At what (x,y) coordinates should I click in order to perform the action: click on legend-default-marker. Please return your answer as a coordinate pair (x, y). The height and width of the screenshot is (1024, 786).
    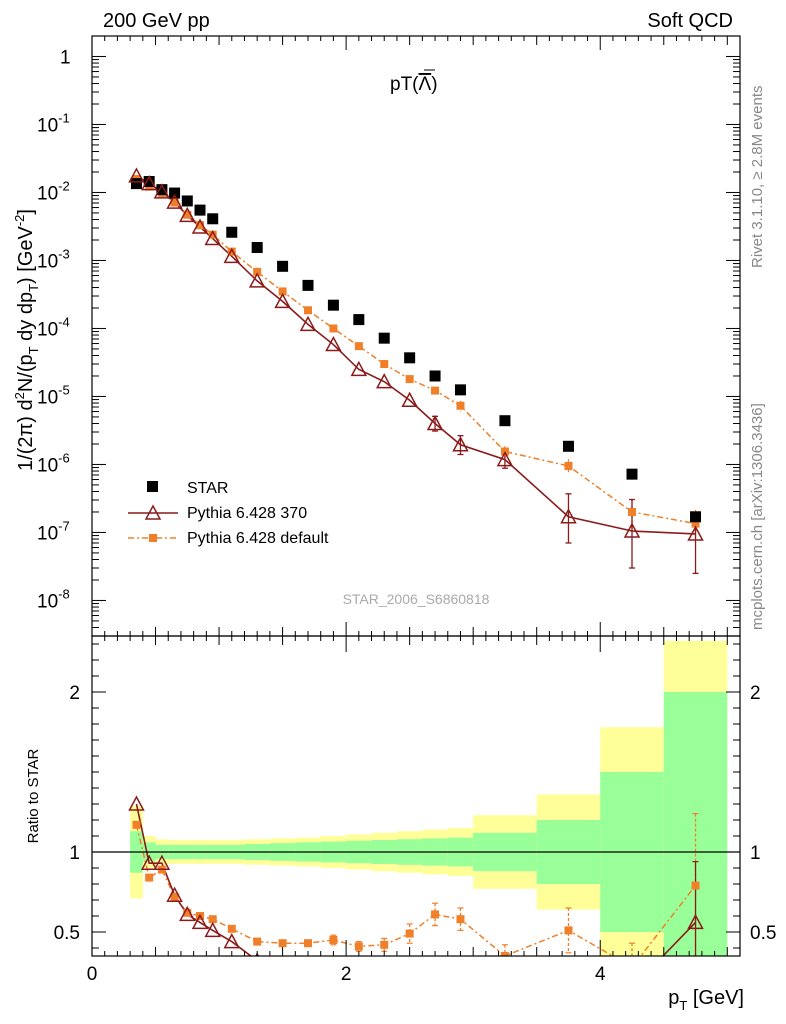
    Looking at the image, I should click on (153, 538).